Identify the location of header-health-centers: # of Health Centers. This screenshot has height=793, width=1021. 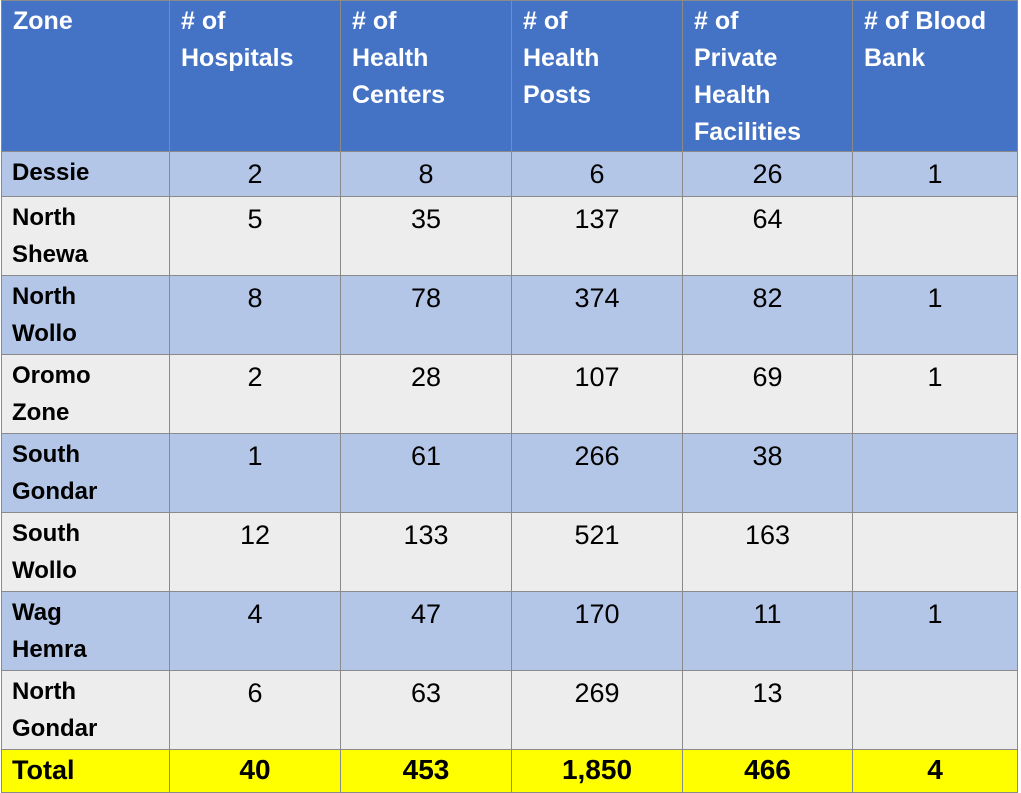
(426, 76).